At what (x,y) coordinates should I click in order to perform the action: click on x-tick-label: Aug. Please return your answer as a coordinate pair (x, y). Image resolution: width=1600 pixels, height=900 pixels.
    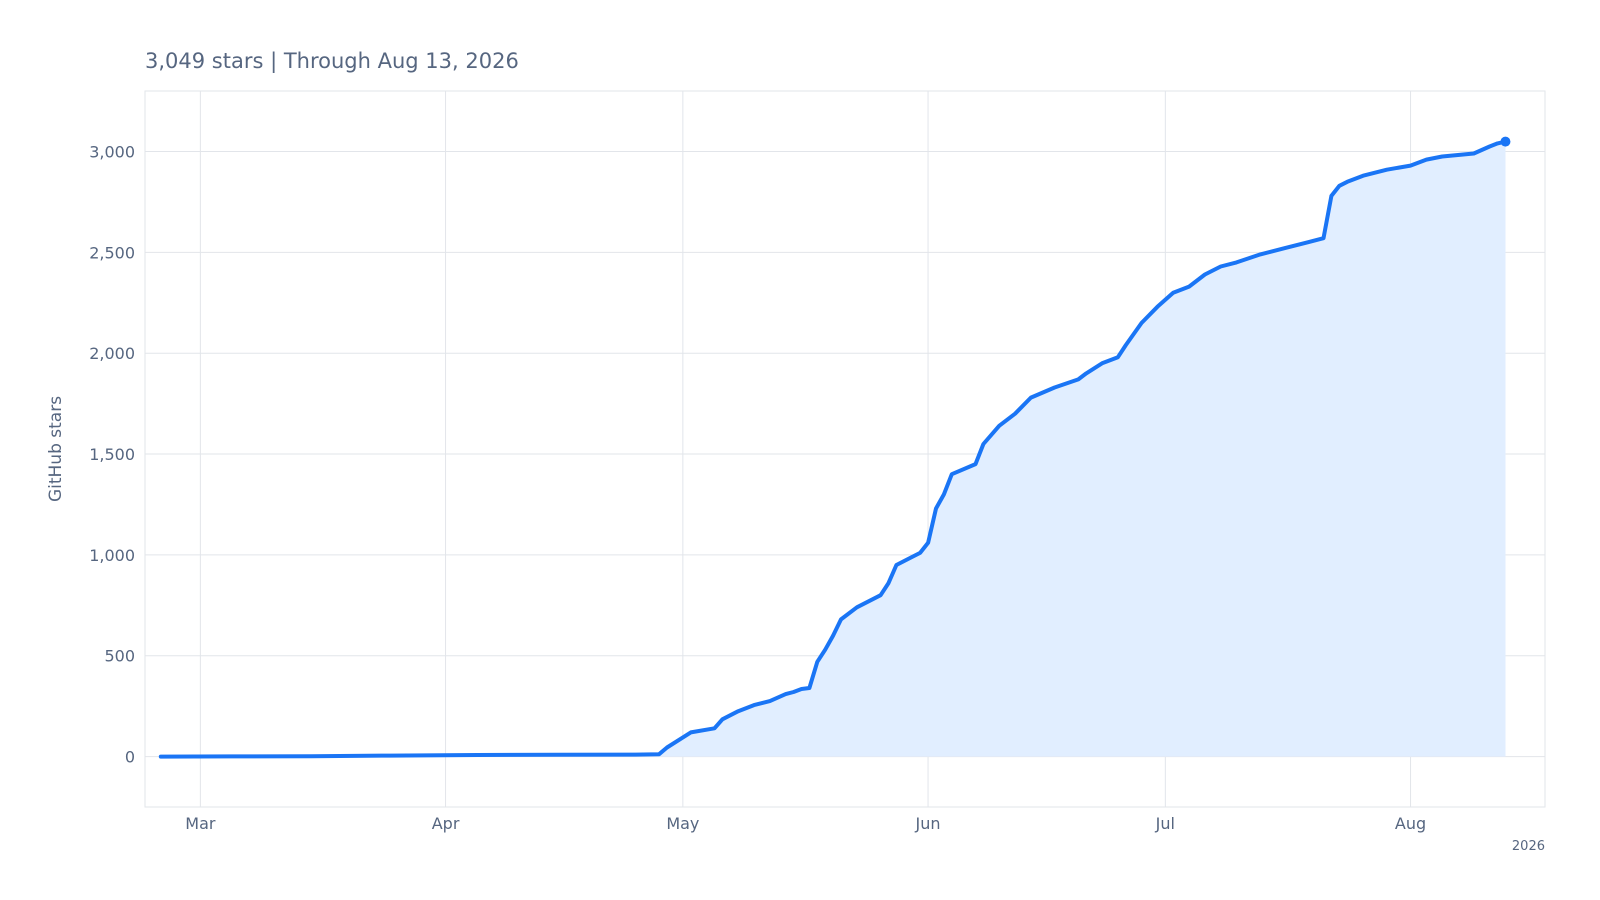
    Looking at the image, I should click on (1410, 823).